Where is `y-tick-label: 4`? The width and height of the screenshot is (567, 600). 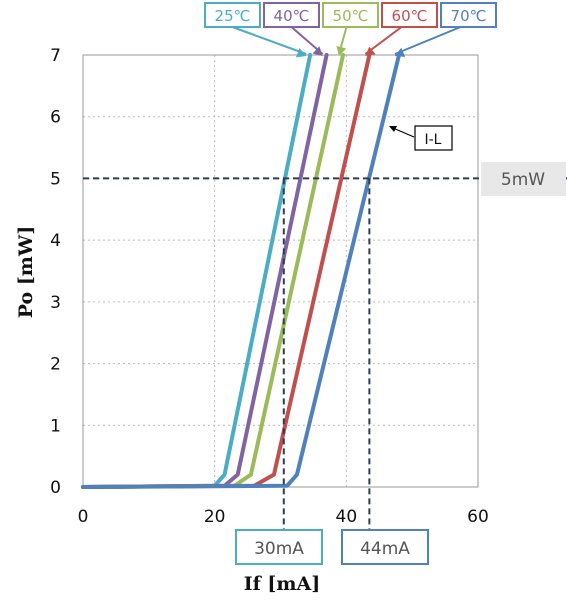 y-tick-label: 4 is located at coordinates (55, 241).